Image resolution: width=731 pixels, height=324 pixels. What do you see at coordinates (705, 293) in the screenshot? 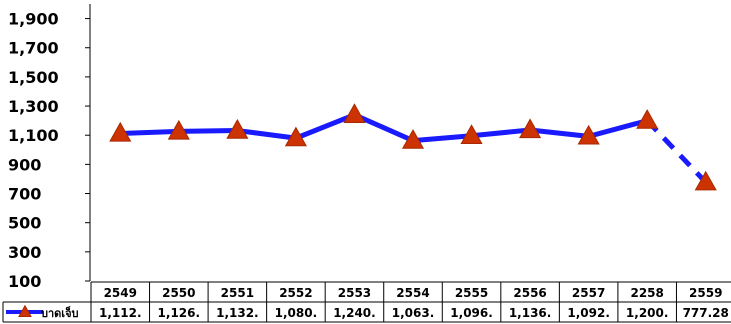
I see `x-category-label: 2559` at bounding box center [705, 293].